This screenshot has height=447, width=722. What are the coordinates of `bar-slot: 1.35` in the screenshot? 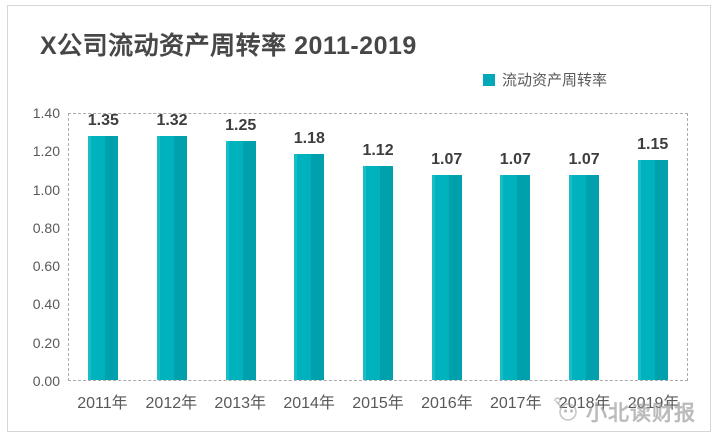 It's located at (103, 246).